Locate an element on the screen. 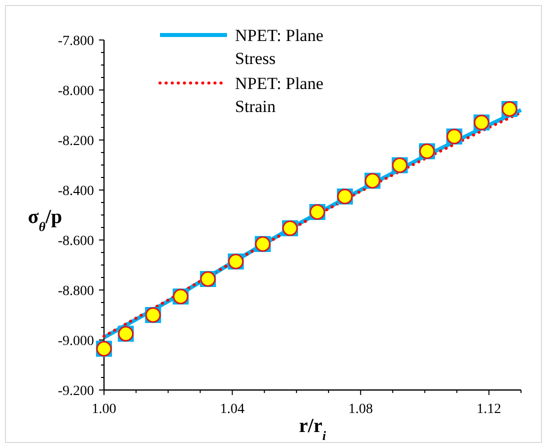  y-tick-label: -9.200 is located at coordinates (76, 391).